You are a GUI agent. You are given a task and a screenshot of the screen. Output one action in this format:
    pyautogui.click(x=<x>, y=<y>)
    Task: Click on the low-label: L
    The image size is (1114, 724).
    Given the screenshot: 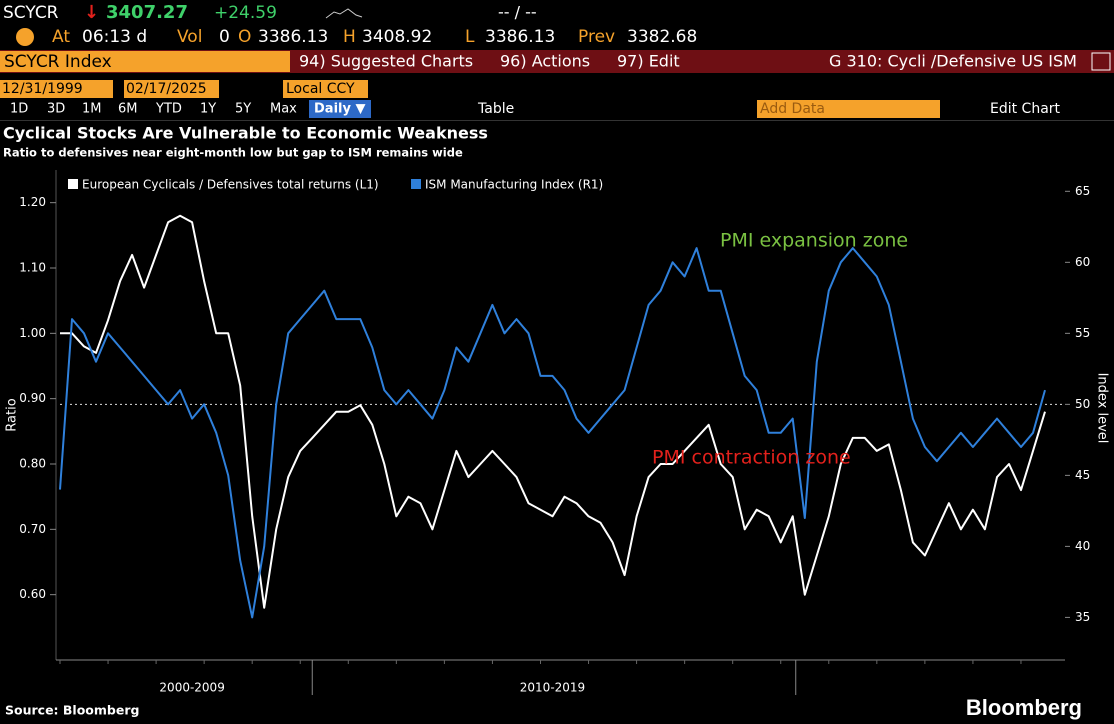 What is the action you would take?
    pyautogui.click(x=470, y=37)
    